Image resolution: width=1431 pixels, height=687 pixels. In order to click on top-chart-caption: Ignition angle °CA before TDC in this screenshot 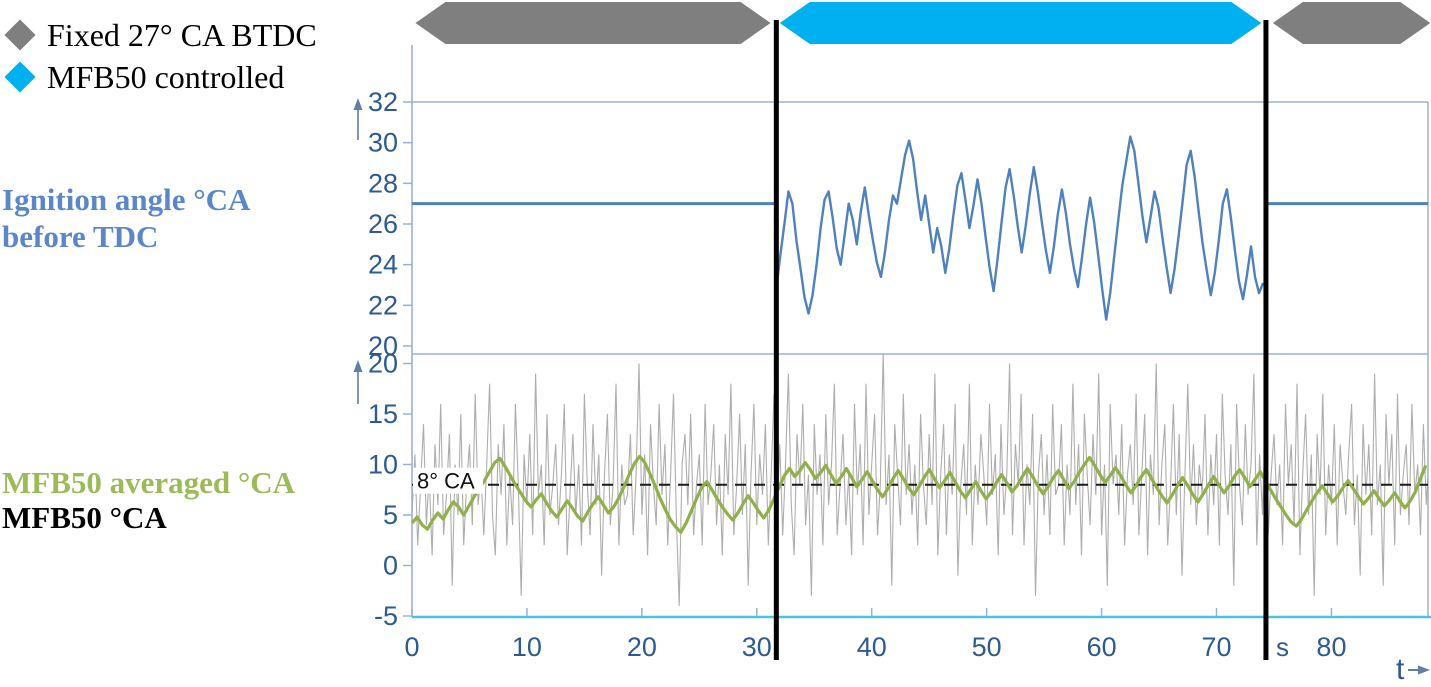, I will do `click(126, 218)`.